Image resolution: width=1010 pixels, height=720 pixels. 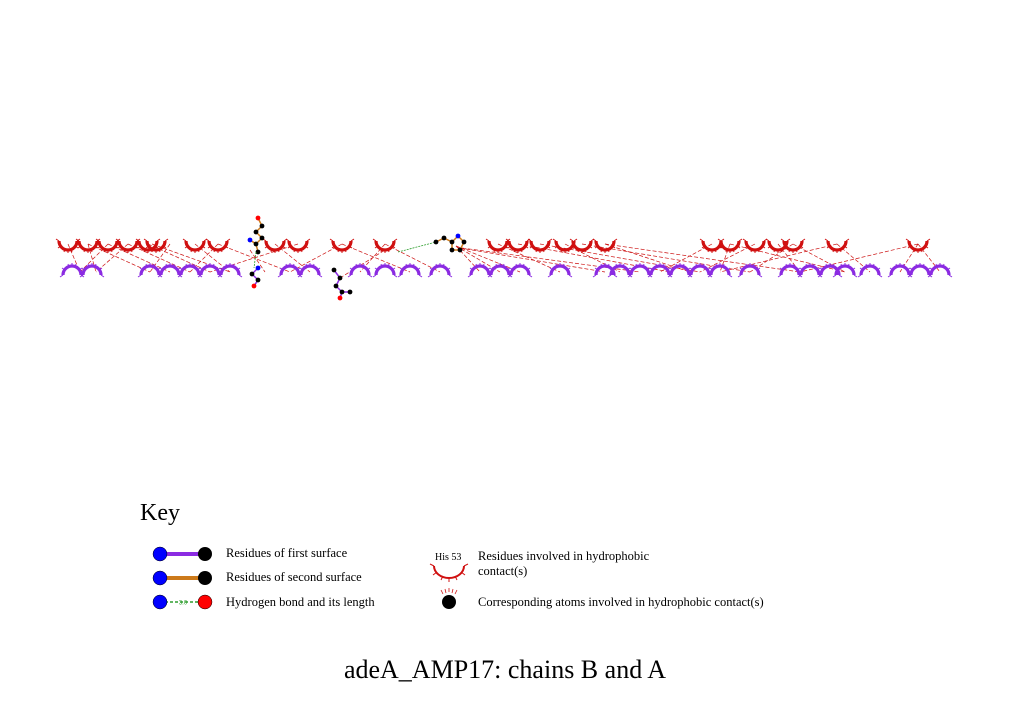 What do you see at coordinates (449, 598) in the screenshot?
I see `hydrophobic-atom-icon` at bounding box center [449, 598].